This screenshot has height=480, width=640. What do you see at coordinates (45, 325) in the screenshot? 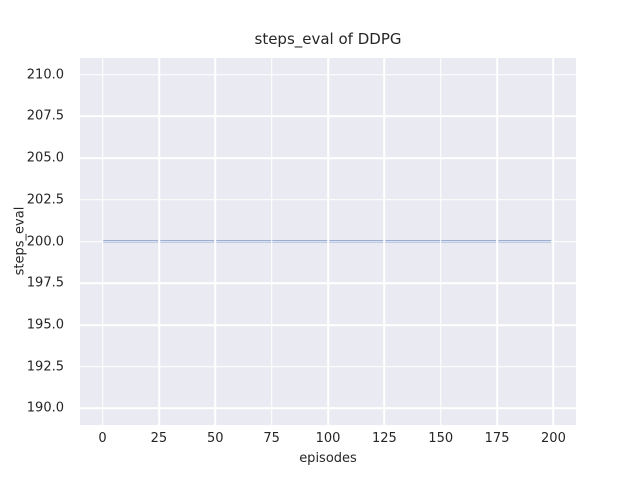
I see `y-tick-label: 195.0` at bounding box center [45, 325].